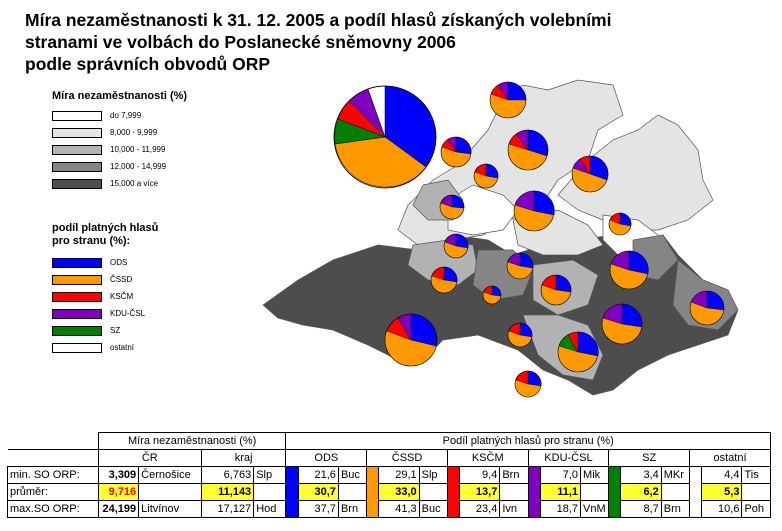 Image resolution: width=782 pixels, height=531 pixels. Describe the element at coordinates (399, 475) in the screenshot. I see `cell-vote-value: 29,1` at that location.